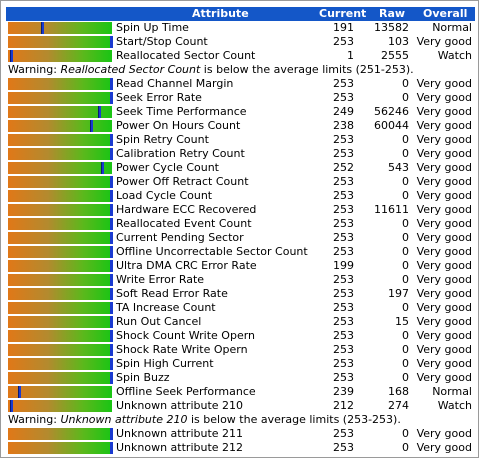  Describe the element at coordinates (391, 111) in the screenshot. I see `raw-value: 56246` at that location.